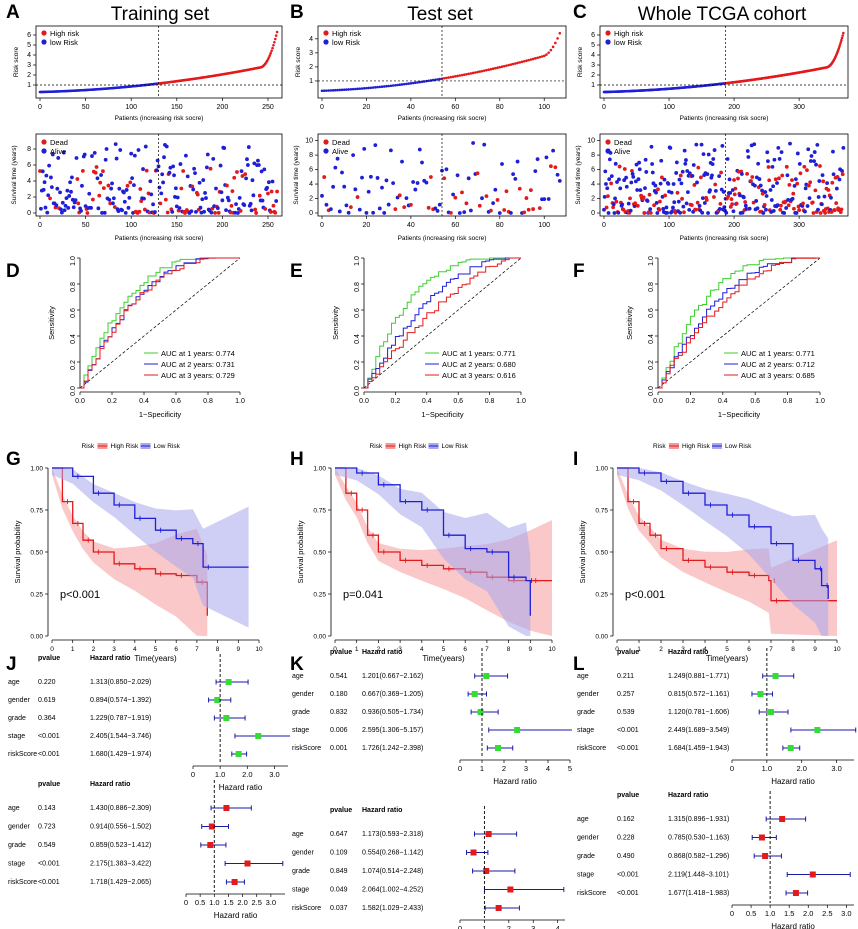 The height and width of the screenshot is (929, 858). What do you see at coordinates (579, 664) in the screenshot?
I see `panel-letter-l: L` at bounding box center [579, 664].